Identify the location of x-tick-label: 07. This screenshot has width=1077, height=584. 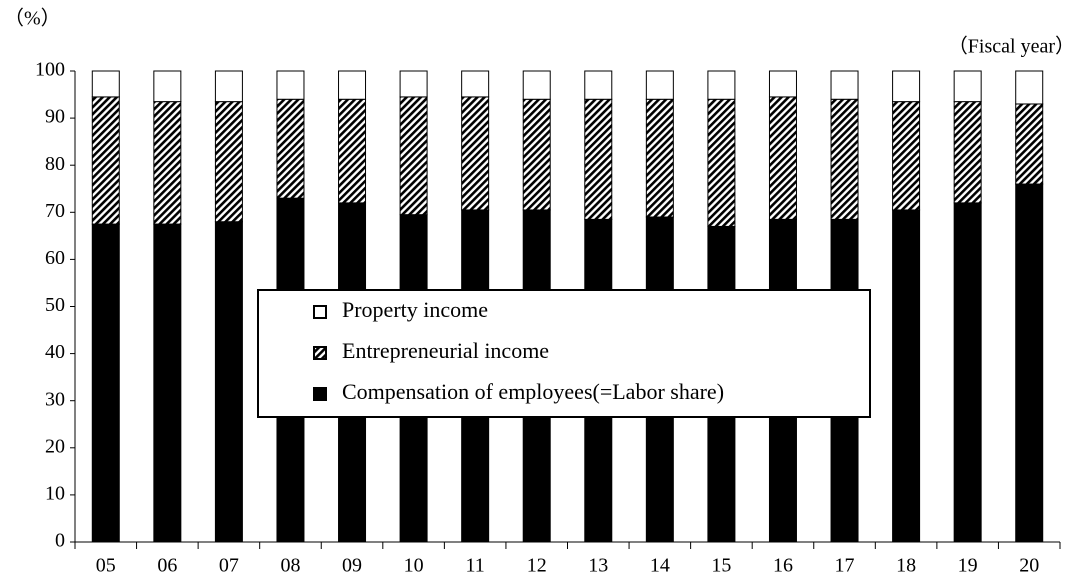
(229, 566).